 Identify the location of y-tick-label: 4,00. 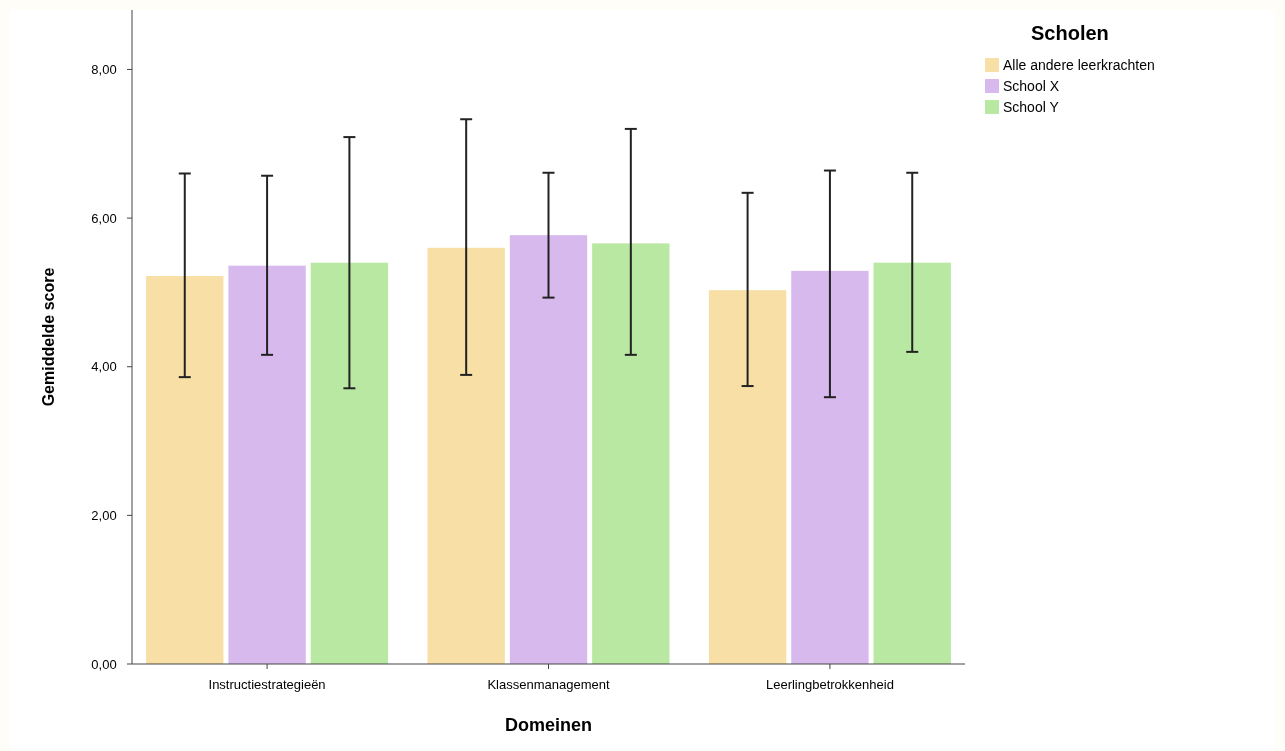
(104, 367).